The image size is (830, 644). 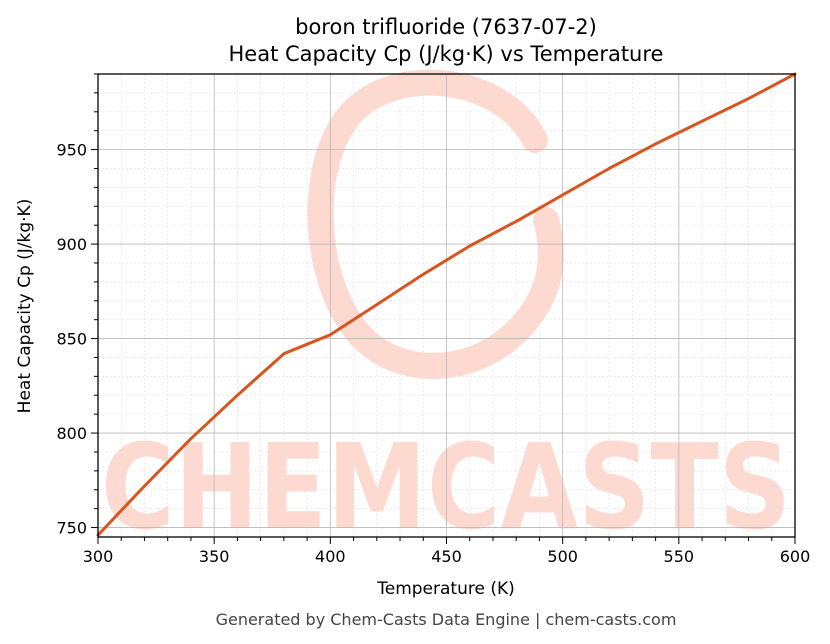 I want to click on x-axis-label: Temperature (K), so click(x=445, y=589).